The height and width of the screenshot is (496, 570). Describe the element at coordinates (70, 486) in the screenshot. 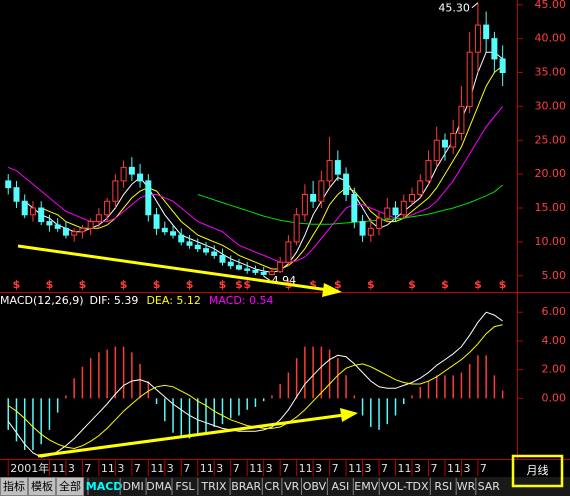

I see `toolbar-button: 全部` at that location.